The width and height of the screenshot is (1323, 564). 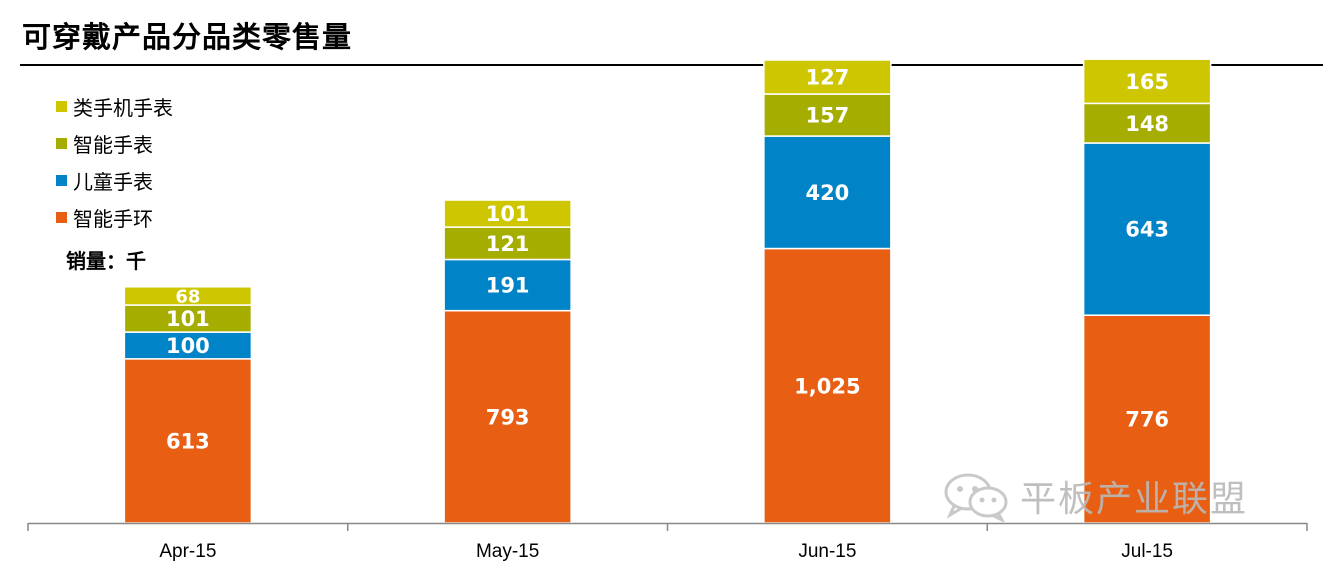 I want to click on legend: 类手机手表 智能手表 儿童手表 智能手环, so click(x=114, y=162).